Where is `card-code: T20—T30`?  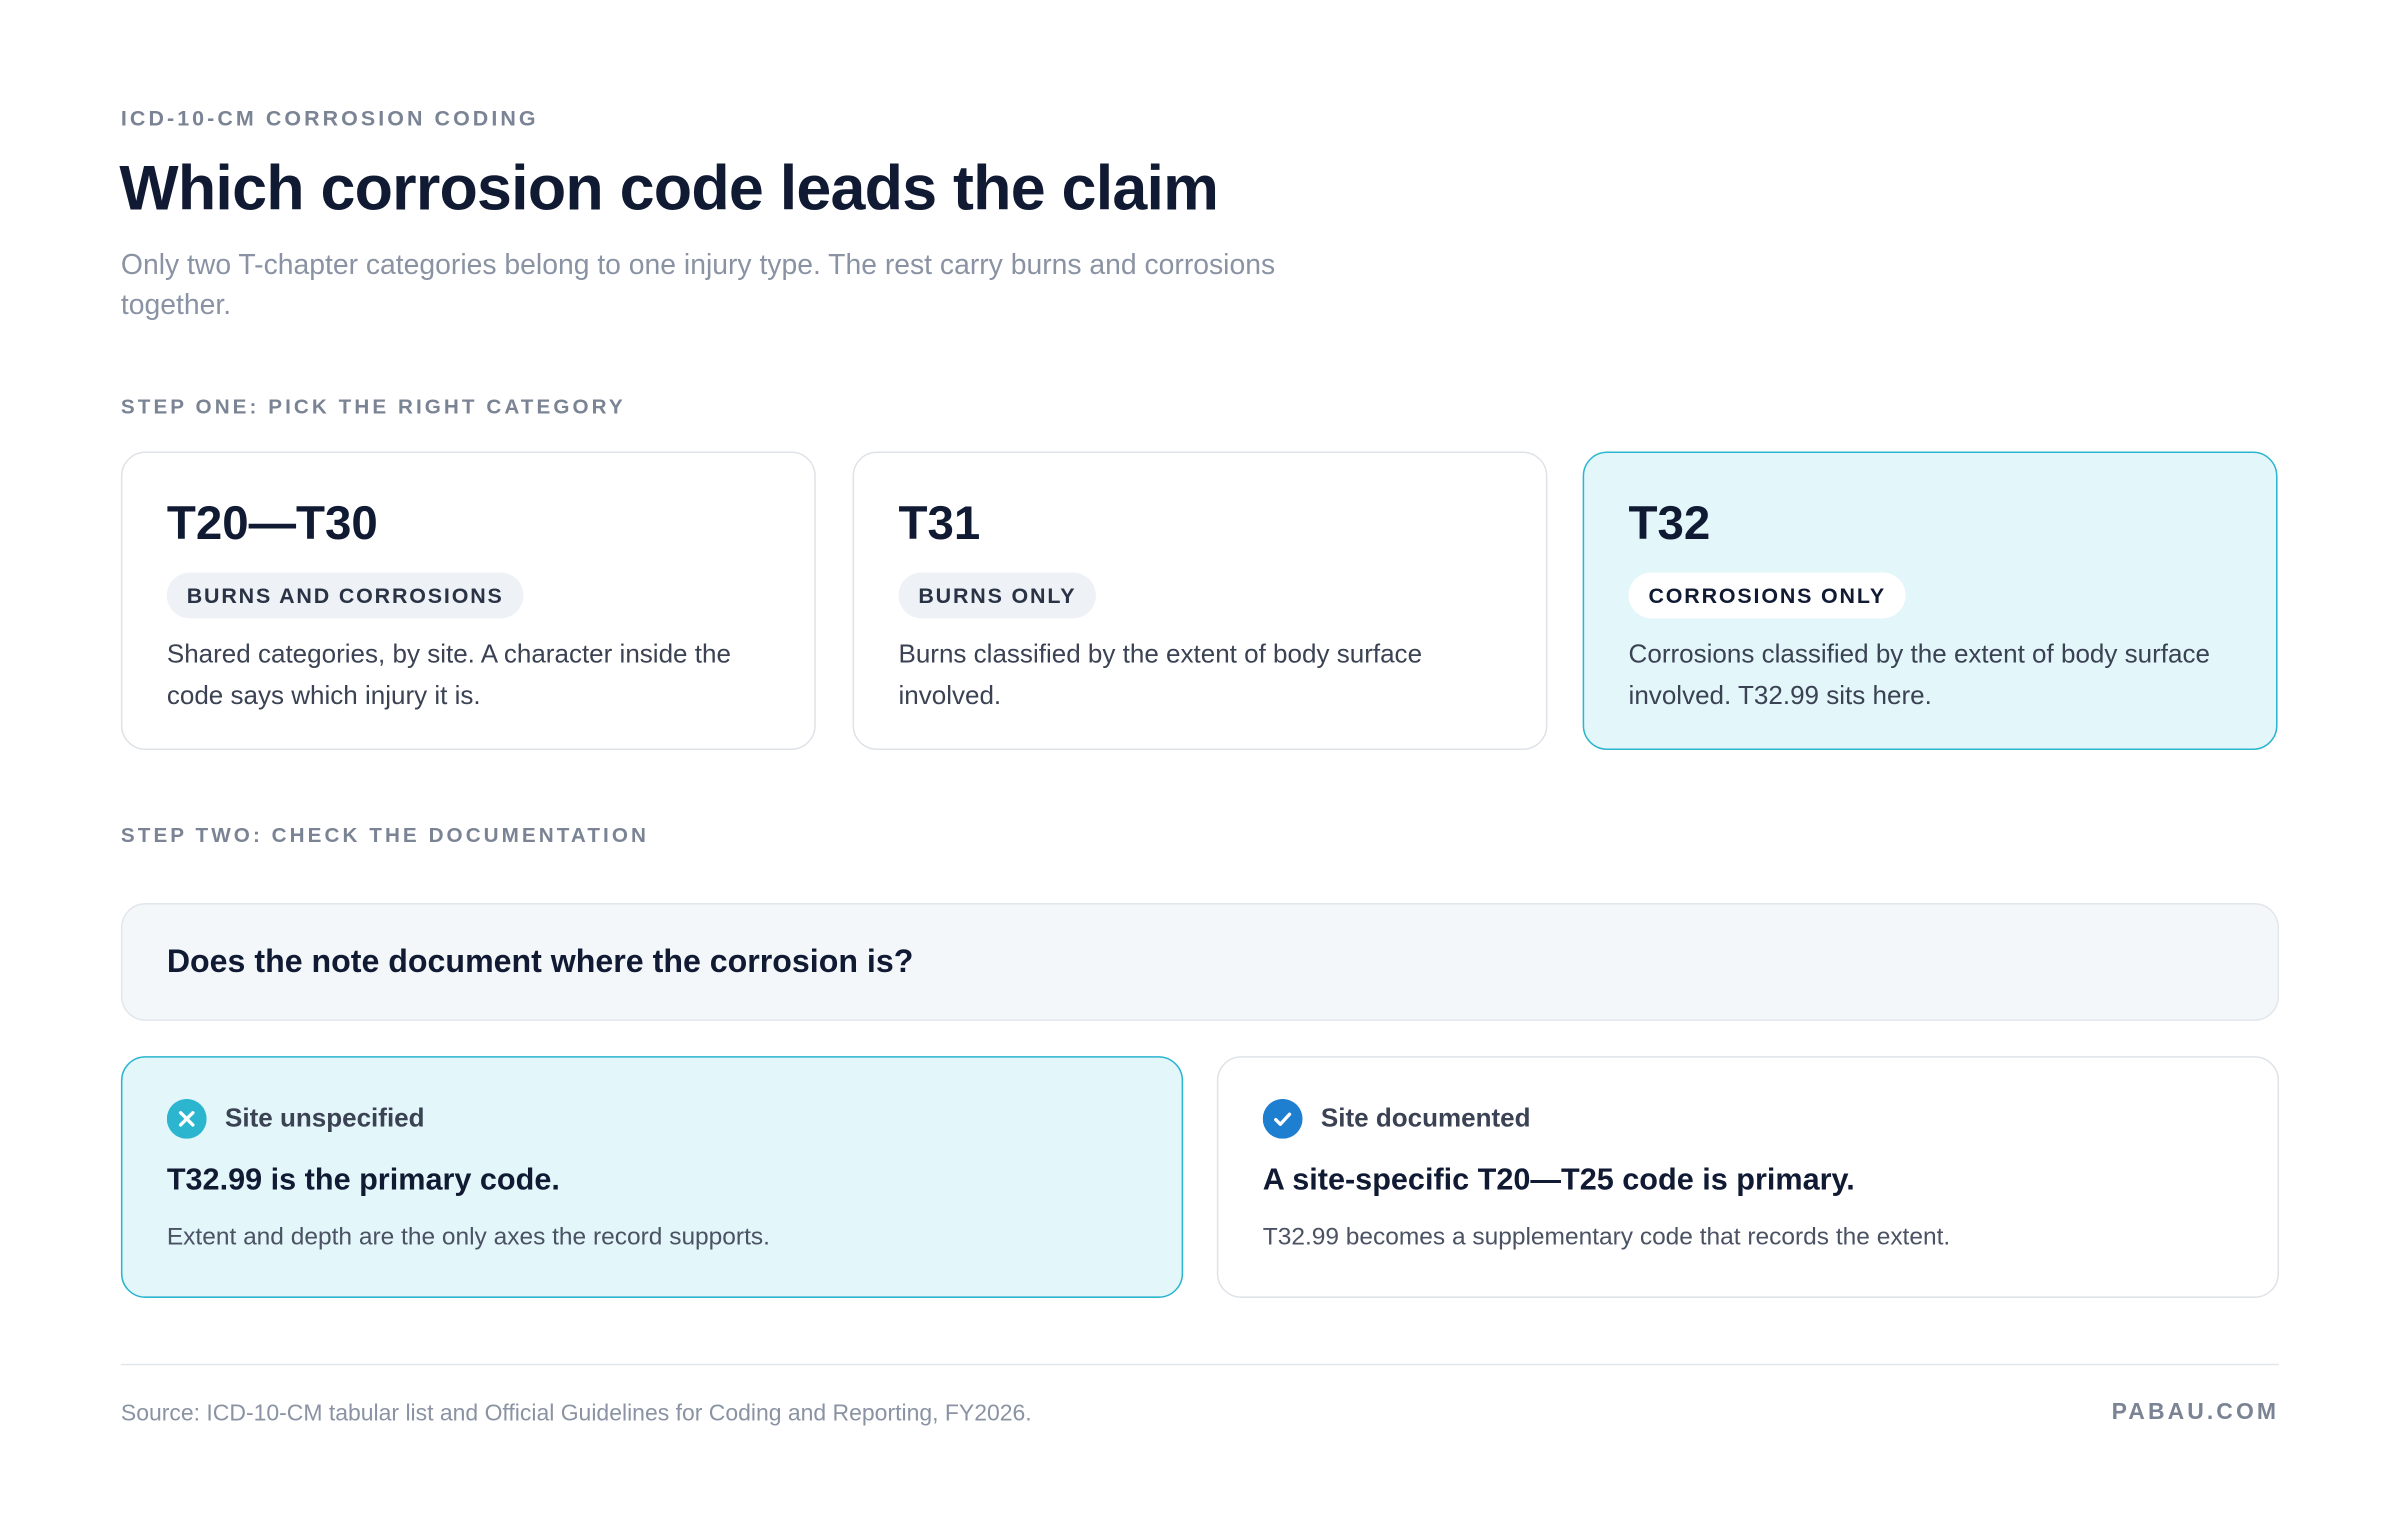 card-code: T20—T30 is located at coordinates (272, 522).